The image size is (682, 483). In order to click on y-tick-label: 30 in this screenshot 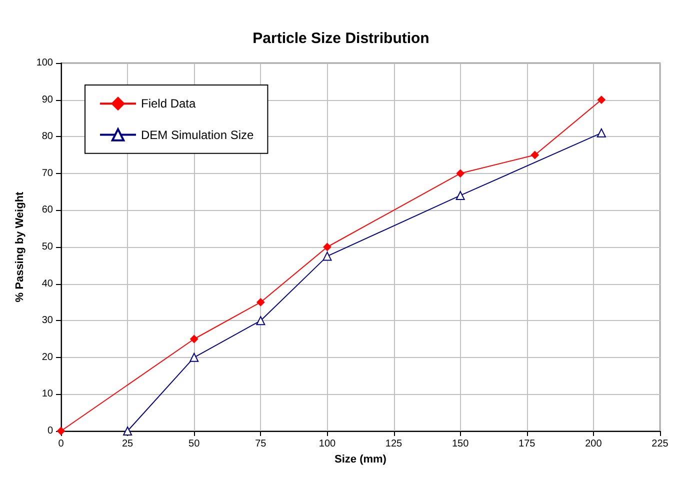, I will do `click(48, 320)`.